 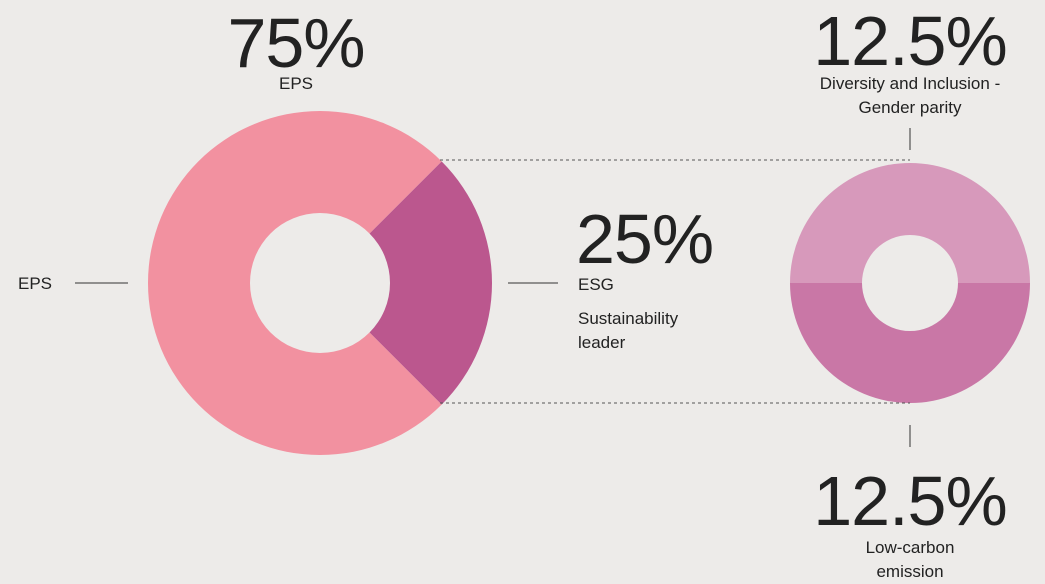 What do you see at coordinates (910, 95) in the screenshot?
I see `category-label: Diversity and Inclusion - Gender parity` at bounding box center [910, 95].